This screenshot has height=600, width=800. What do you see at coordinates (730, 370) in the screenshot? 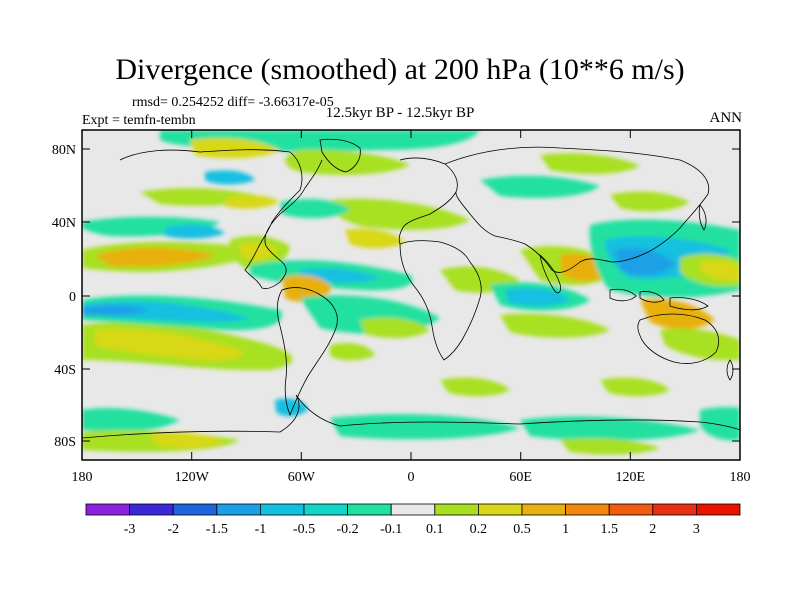
I see `coastline-new-zealand` at bounding box center [730, 370].